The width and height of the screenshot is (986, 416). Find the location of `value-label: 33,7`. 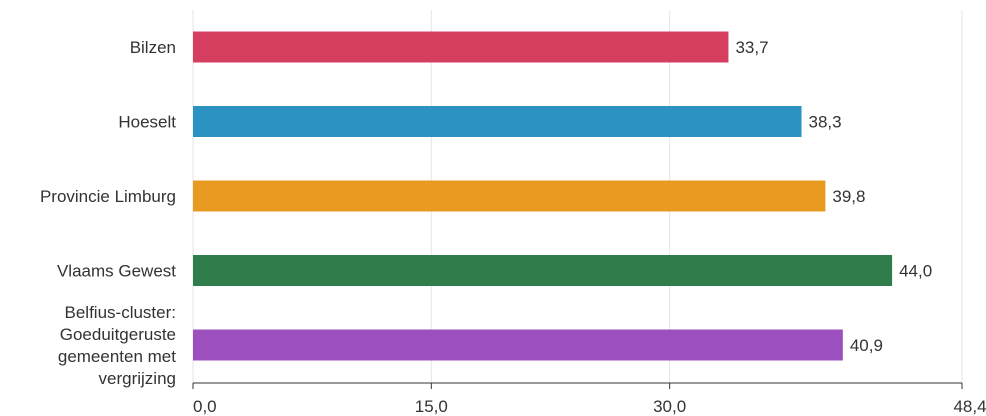

value-label: 33,7 is located at coordinates (751, 47).